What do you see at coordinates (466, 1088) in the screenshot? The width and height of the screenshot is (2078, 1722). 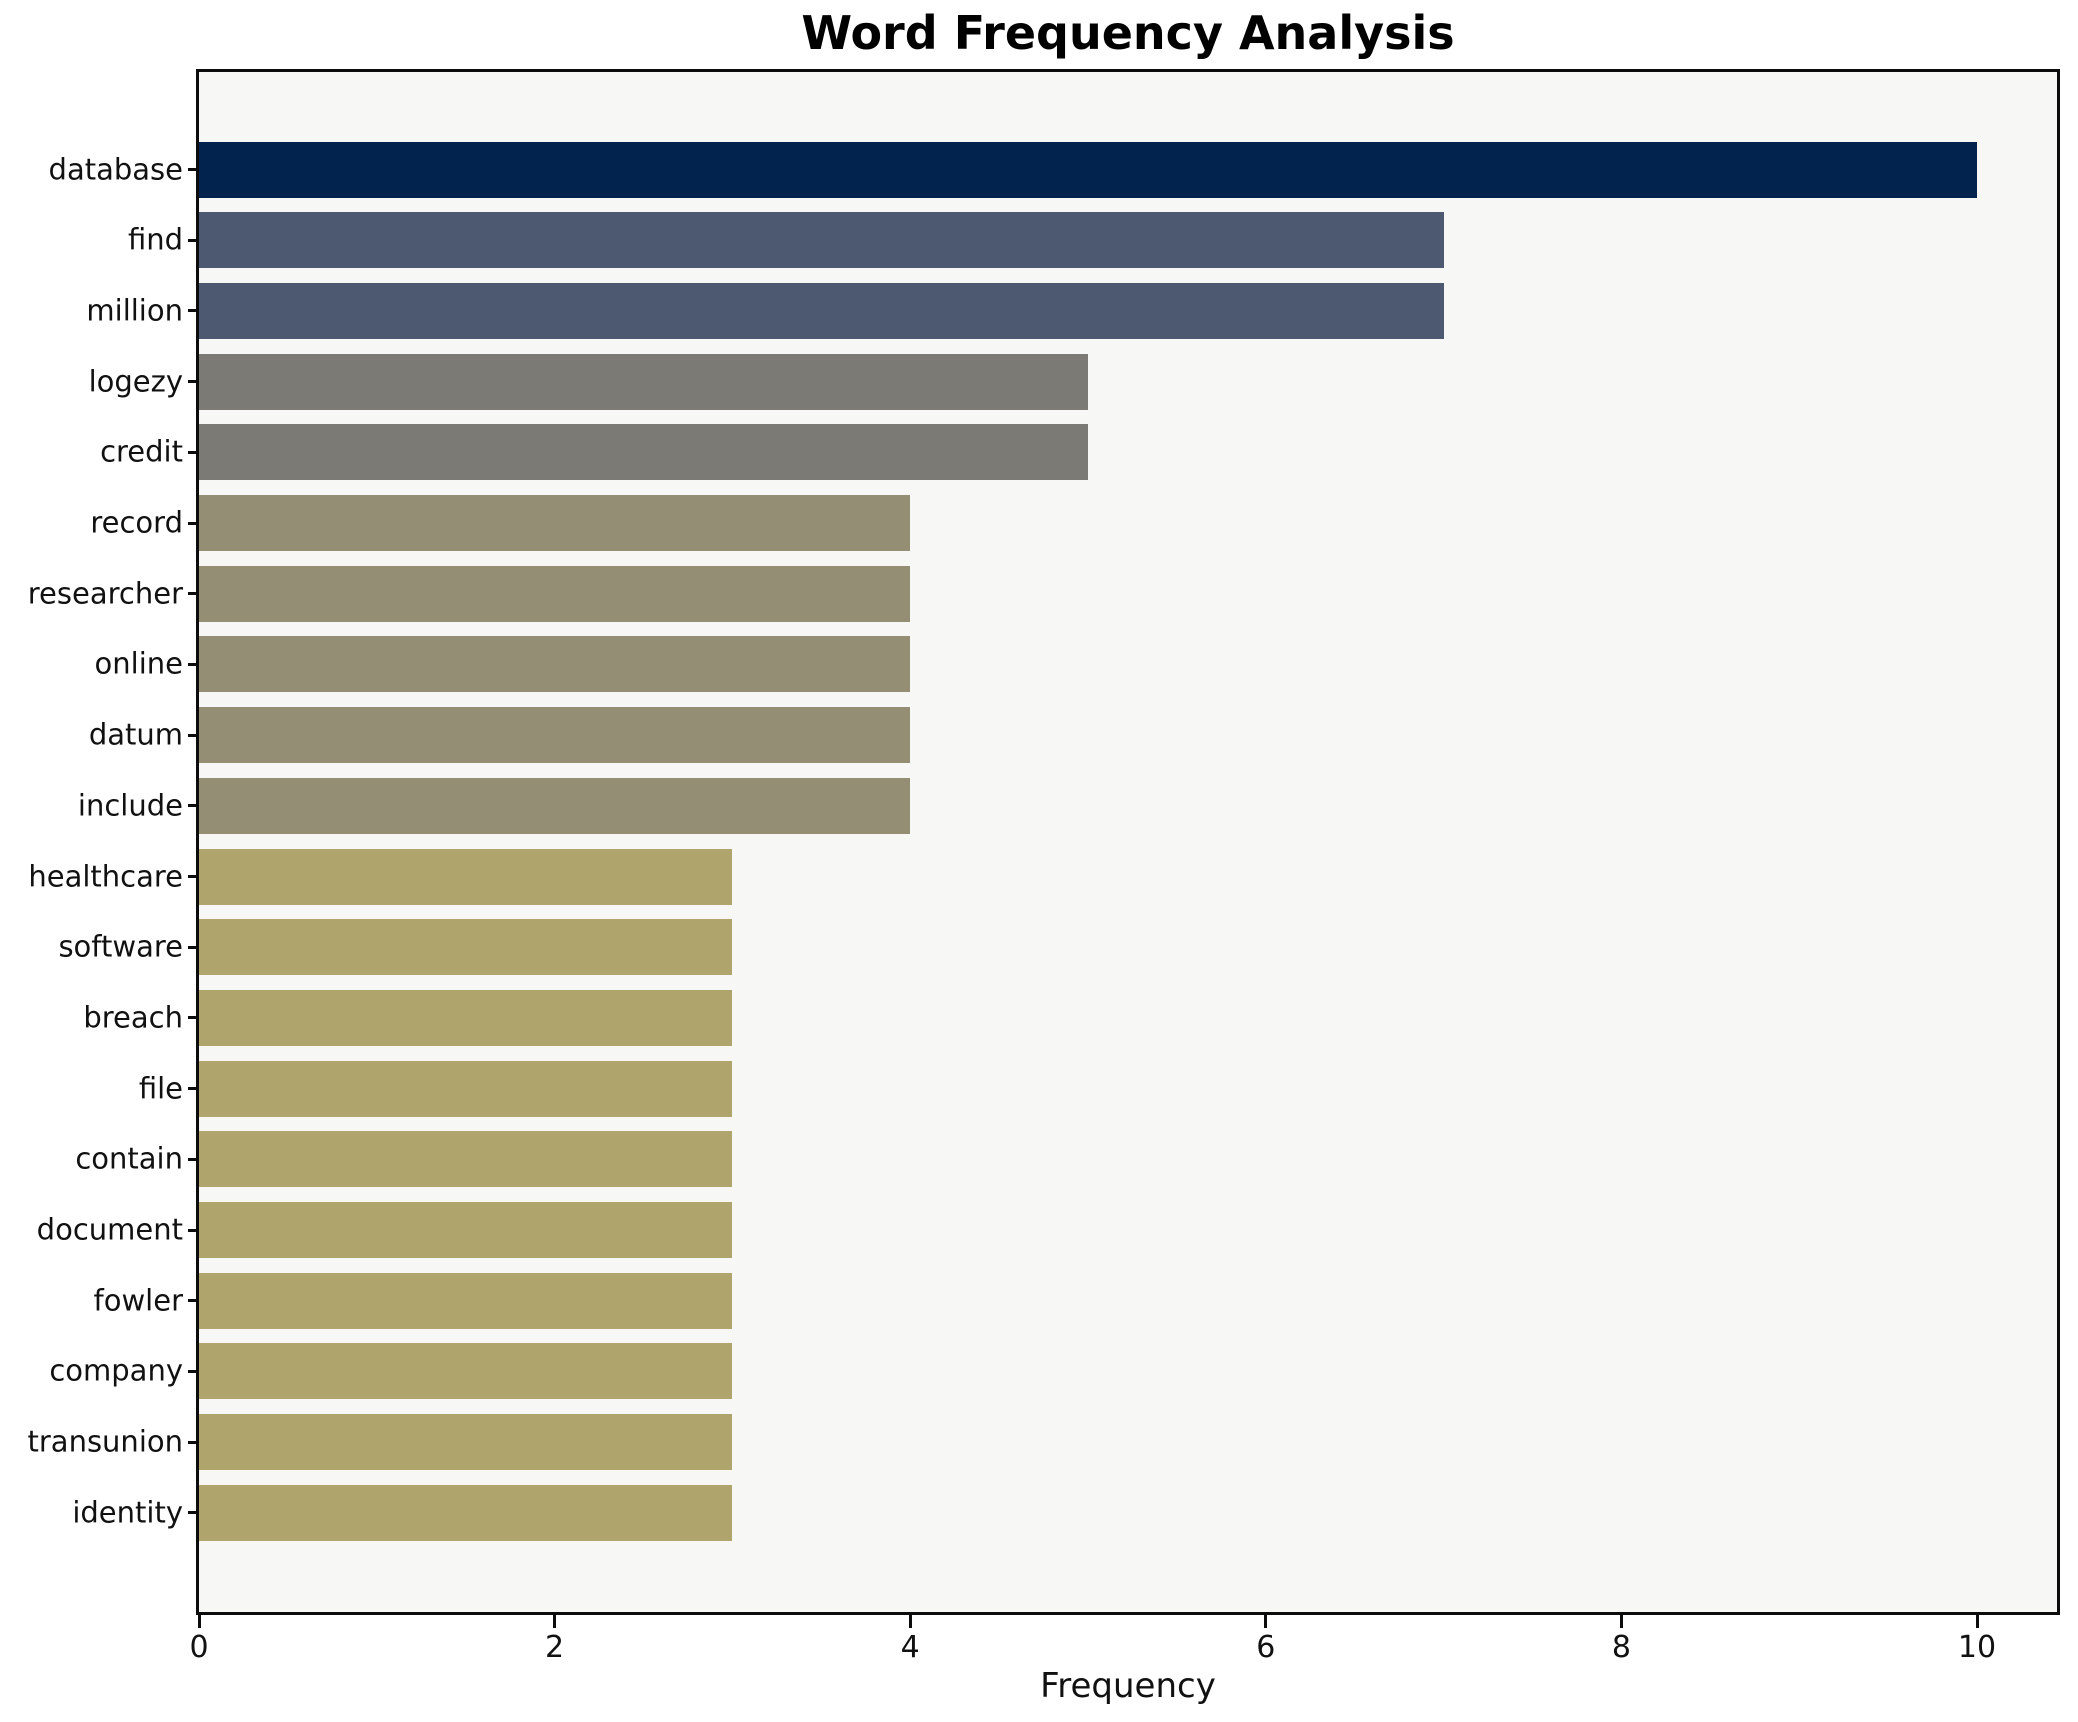 I see `bar-file` at bounding box center [466, 1088].